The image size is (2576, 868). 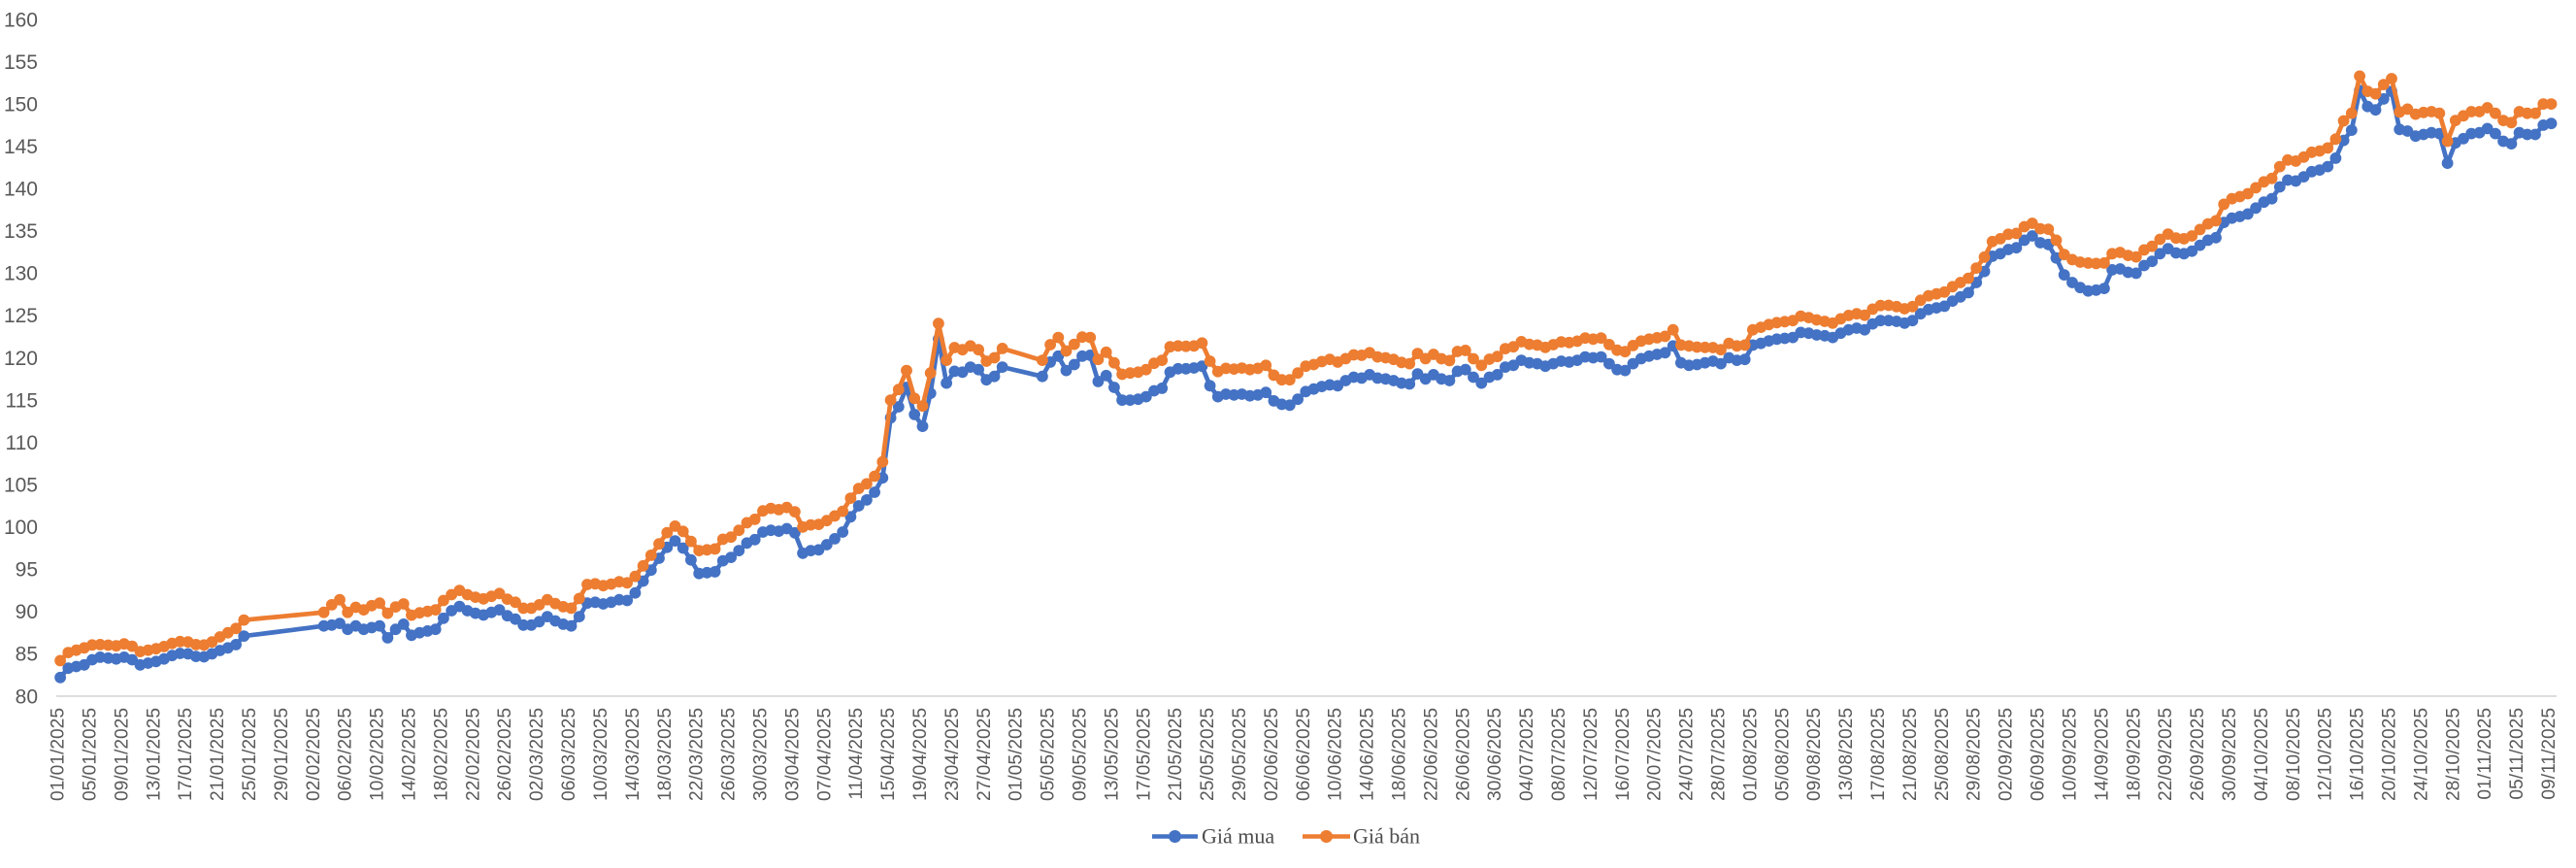 I want to click on svg-text: 15/04/2025, so click(x=888, y=754).